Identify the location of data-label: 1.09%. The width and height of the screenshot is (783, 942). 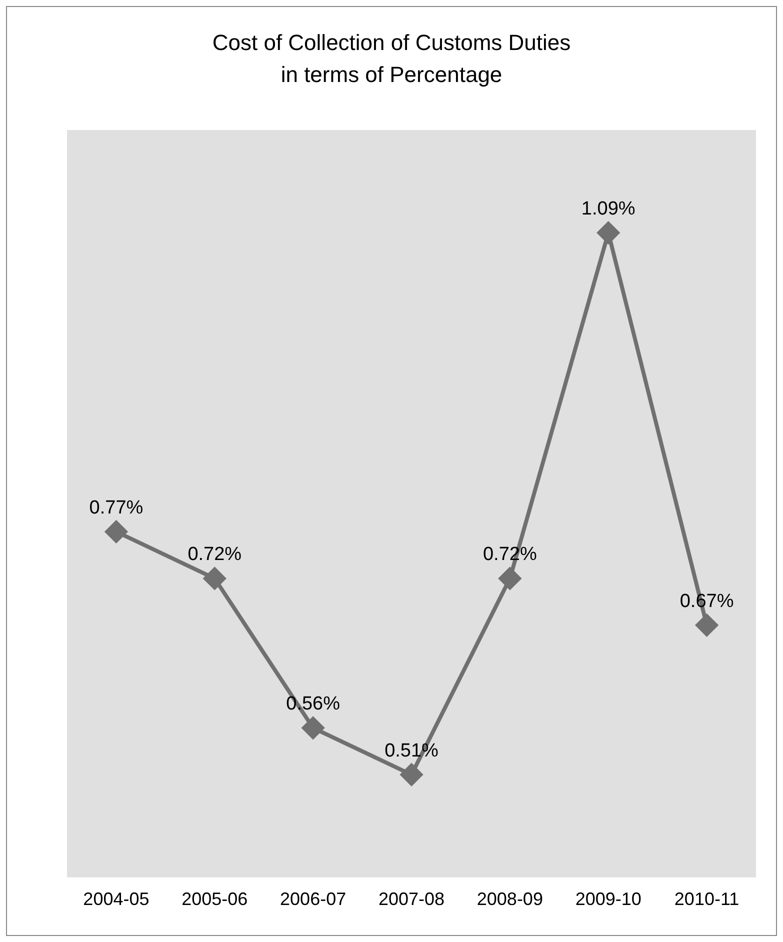
(608, 209).